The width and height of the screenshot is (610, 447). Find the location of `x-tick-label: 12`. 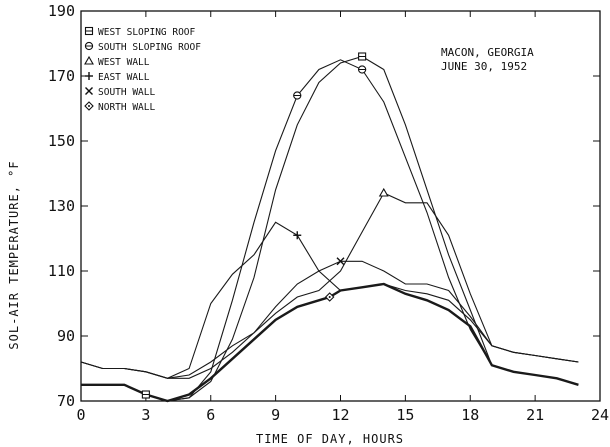

x-tick-label: 12 is located at coordinates (340, 415).